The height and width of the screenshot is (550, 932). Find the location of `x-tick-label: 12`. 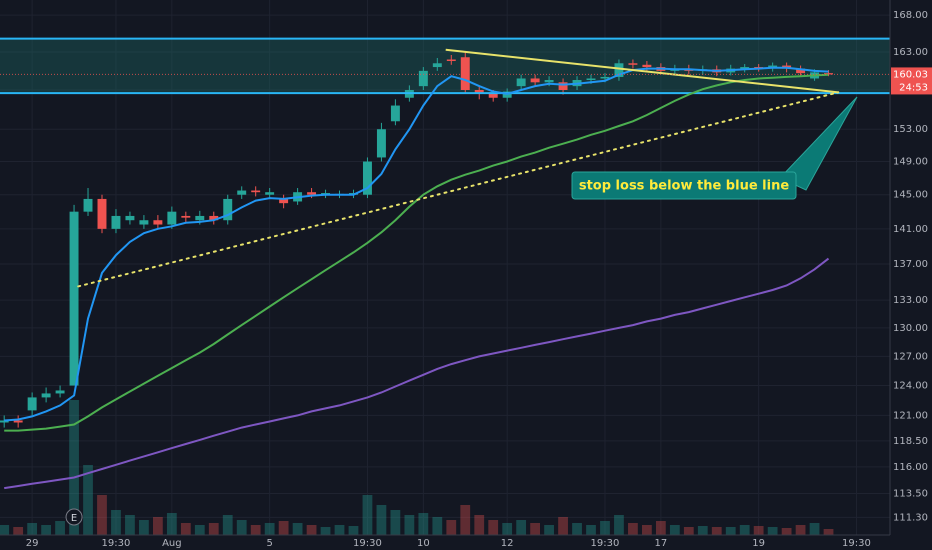

x-tick-label: 12 is located at coordinates (507, 543).